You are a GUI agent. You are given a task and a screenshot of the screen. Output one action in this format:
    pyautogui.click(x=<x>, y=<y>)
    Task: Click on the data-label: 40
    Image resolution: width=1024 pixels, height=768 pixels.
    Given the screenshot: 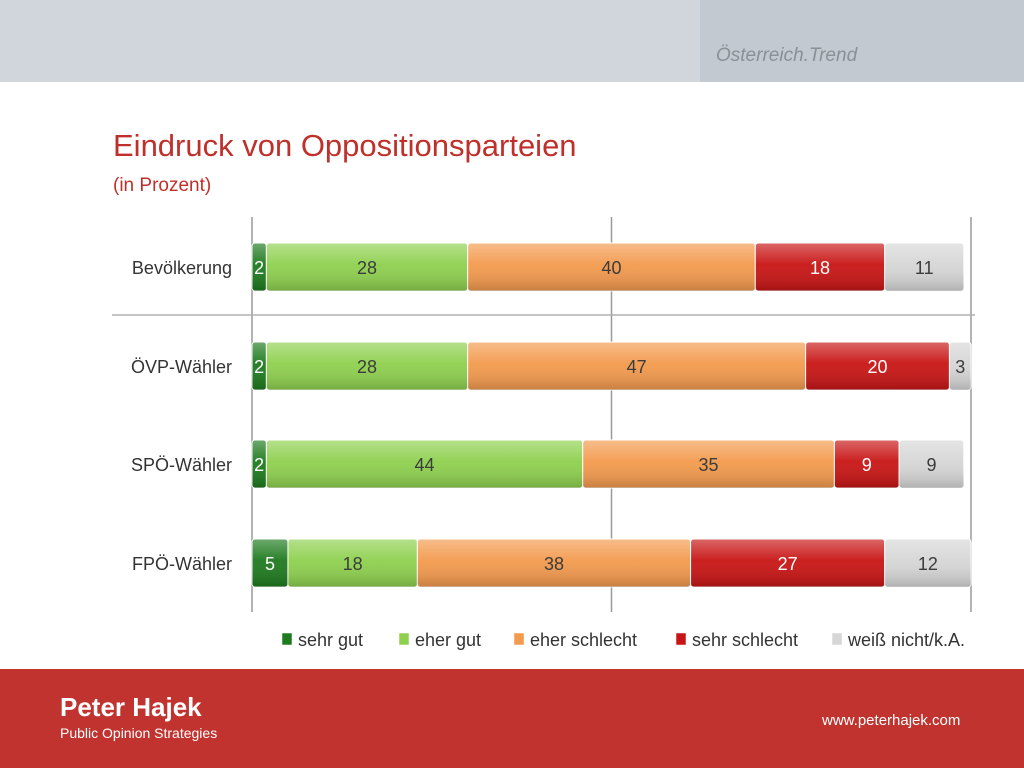 What is the action you would take?
    pyautogui.click(x=611, y=268)
    